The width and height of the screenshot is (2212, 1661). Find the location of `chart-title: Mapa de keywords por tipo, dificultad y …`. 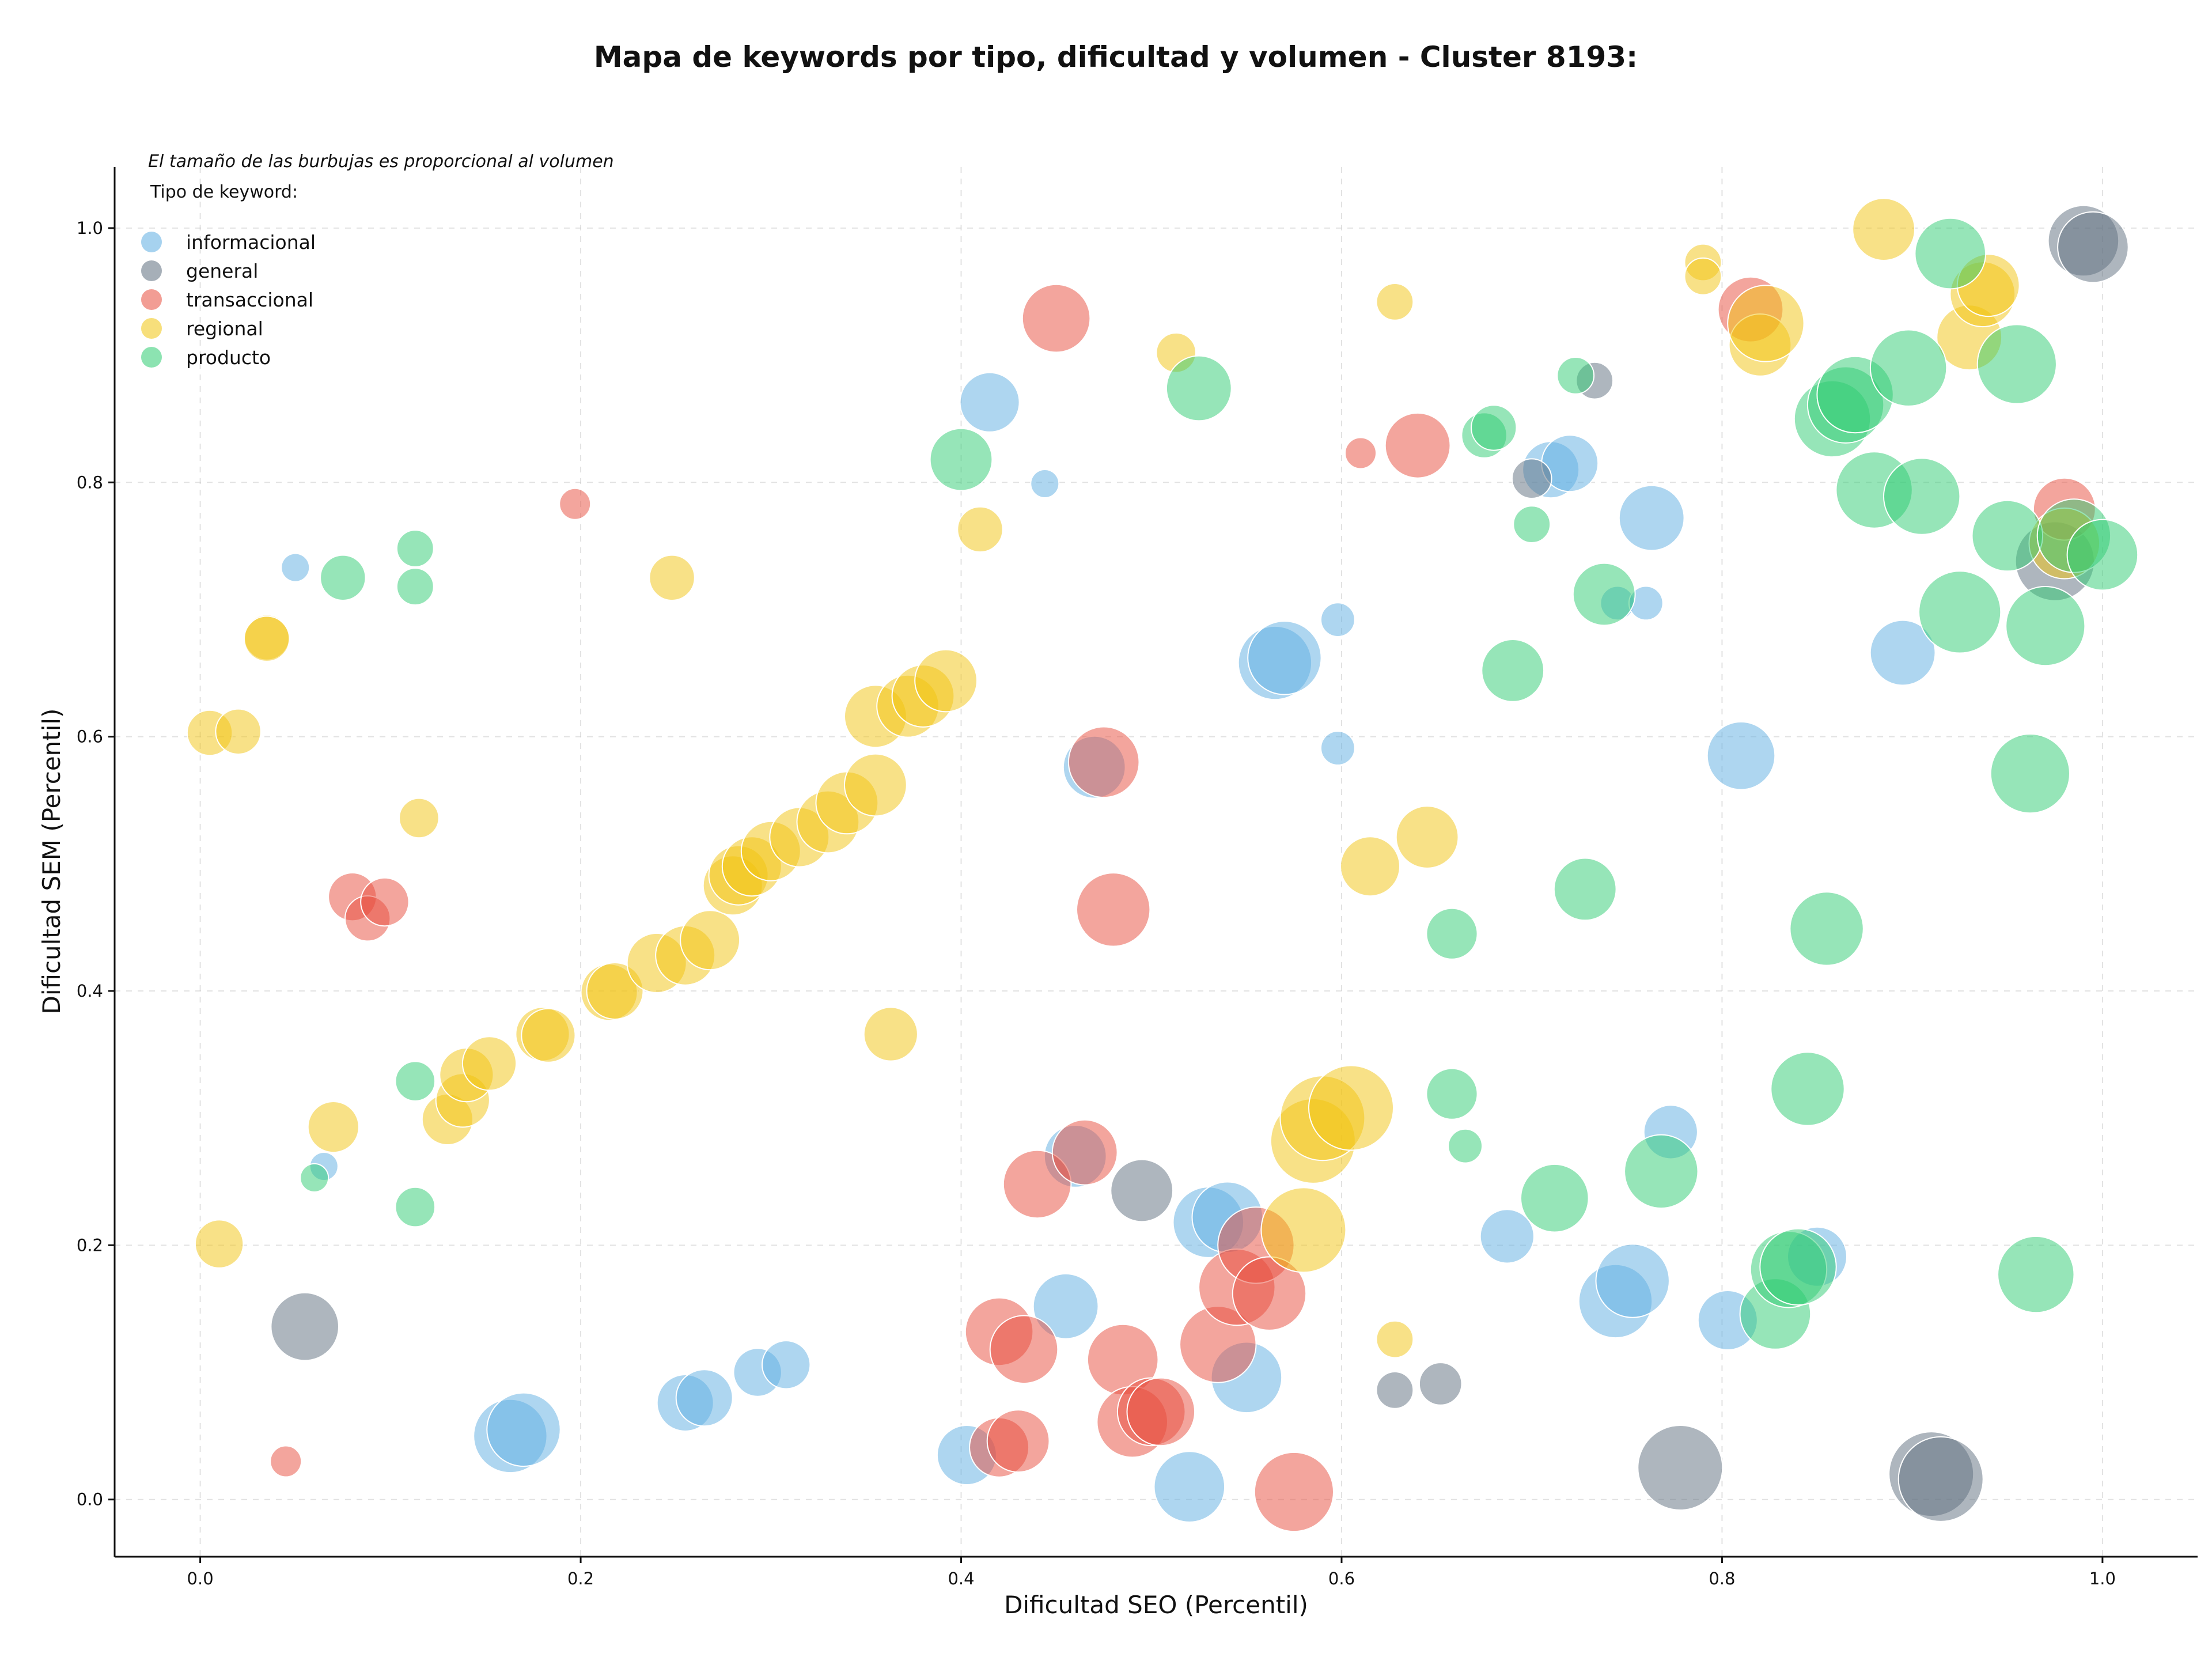

chart-title: Mapa de keywords por tipo, dificultad y … is located at coordinates (1116, 57).